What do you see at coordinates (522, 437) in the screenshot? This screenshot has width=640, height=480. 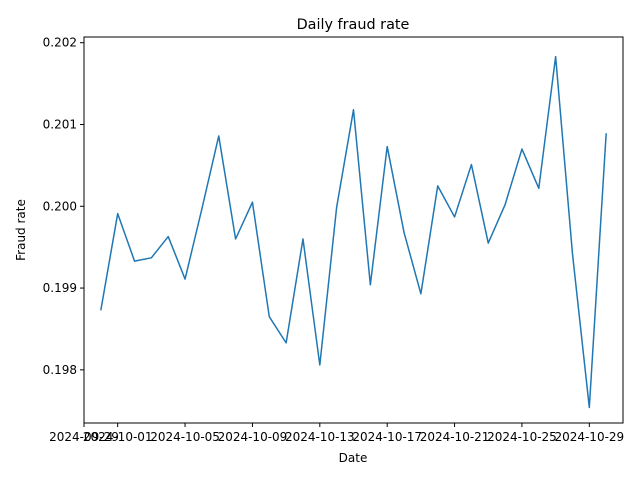 I see `x-tick-label: 2024-10-25` at bounding box center [522, 437].